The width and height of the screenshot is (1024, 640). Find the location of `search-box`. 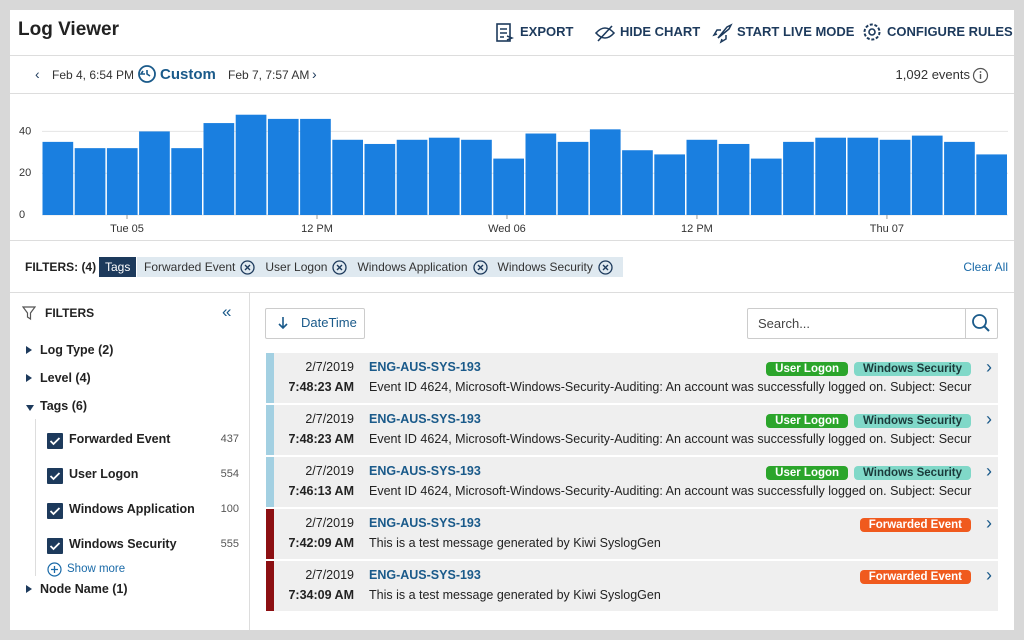

search-box is located at coordinates (872, 323).